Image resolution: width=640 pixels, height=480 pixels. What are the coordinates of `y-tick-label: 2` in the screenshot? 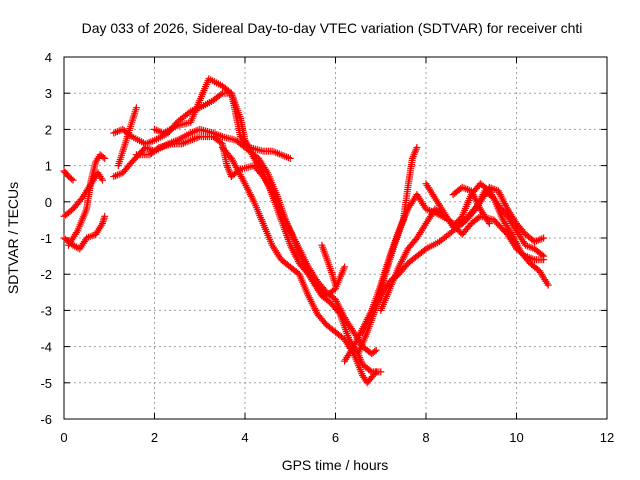 It's located at (48, 129).